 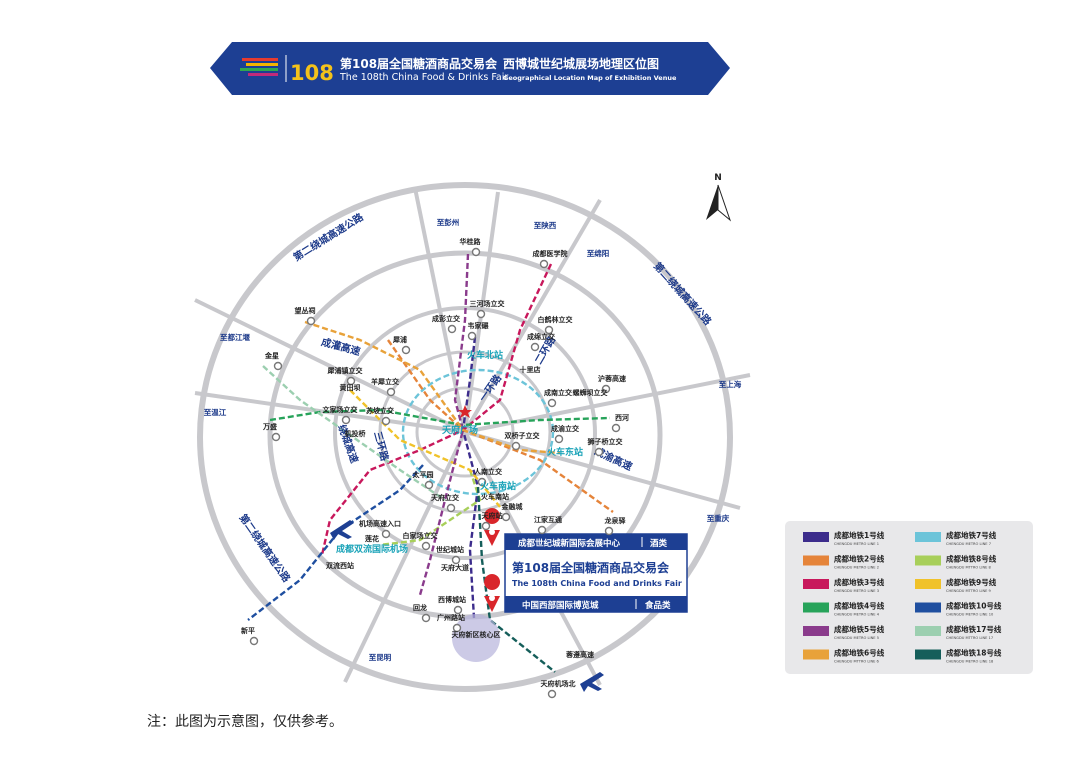 I want to click on legend-label: 成都地铁4号线, so click(x=859, y=606).